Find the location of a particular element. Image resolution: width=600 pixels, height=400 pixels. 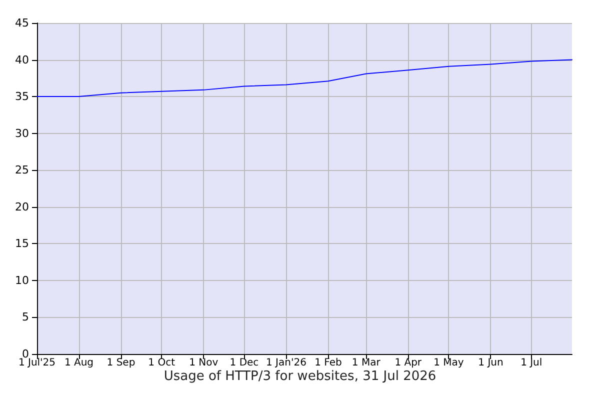

x-tick-label: 1 Jul is located at coordinates (531, 363).